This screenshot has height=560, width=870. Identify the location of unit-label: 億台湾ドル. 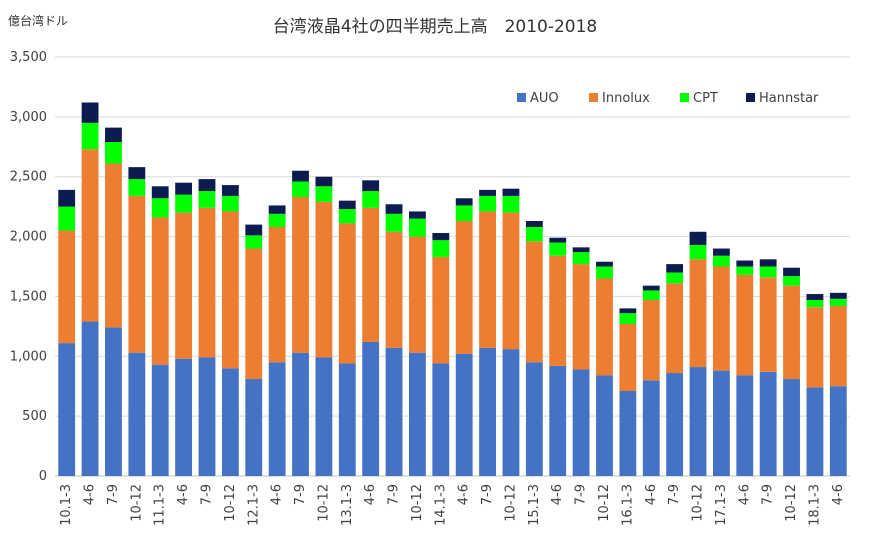
(38, 21).